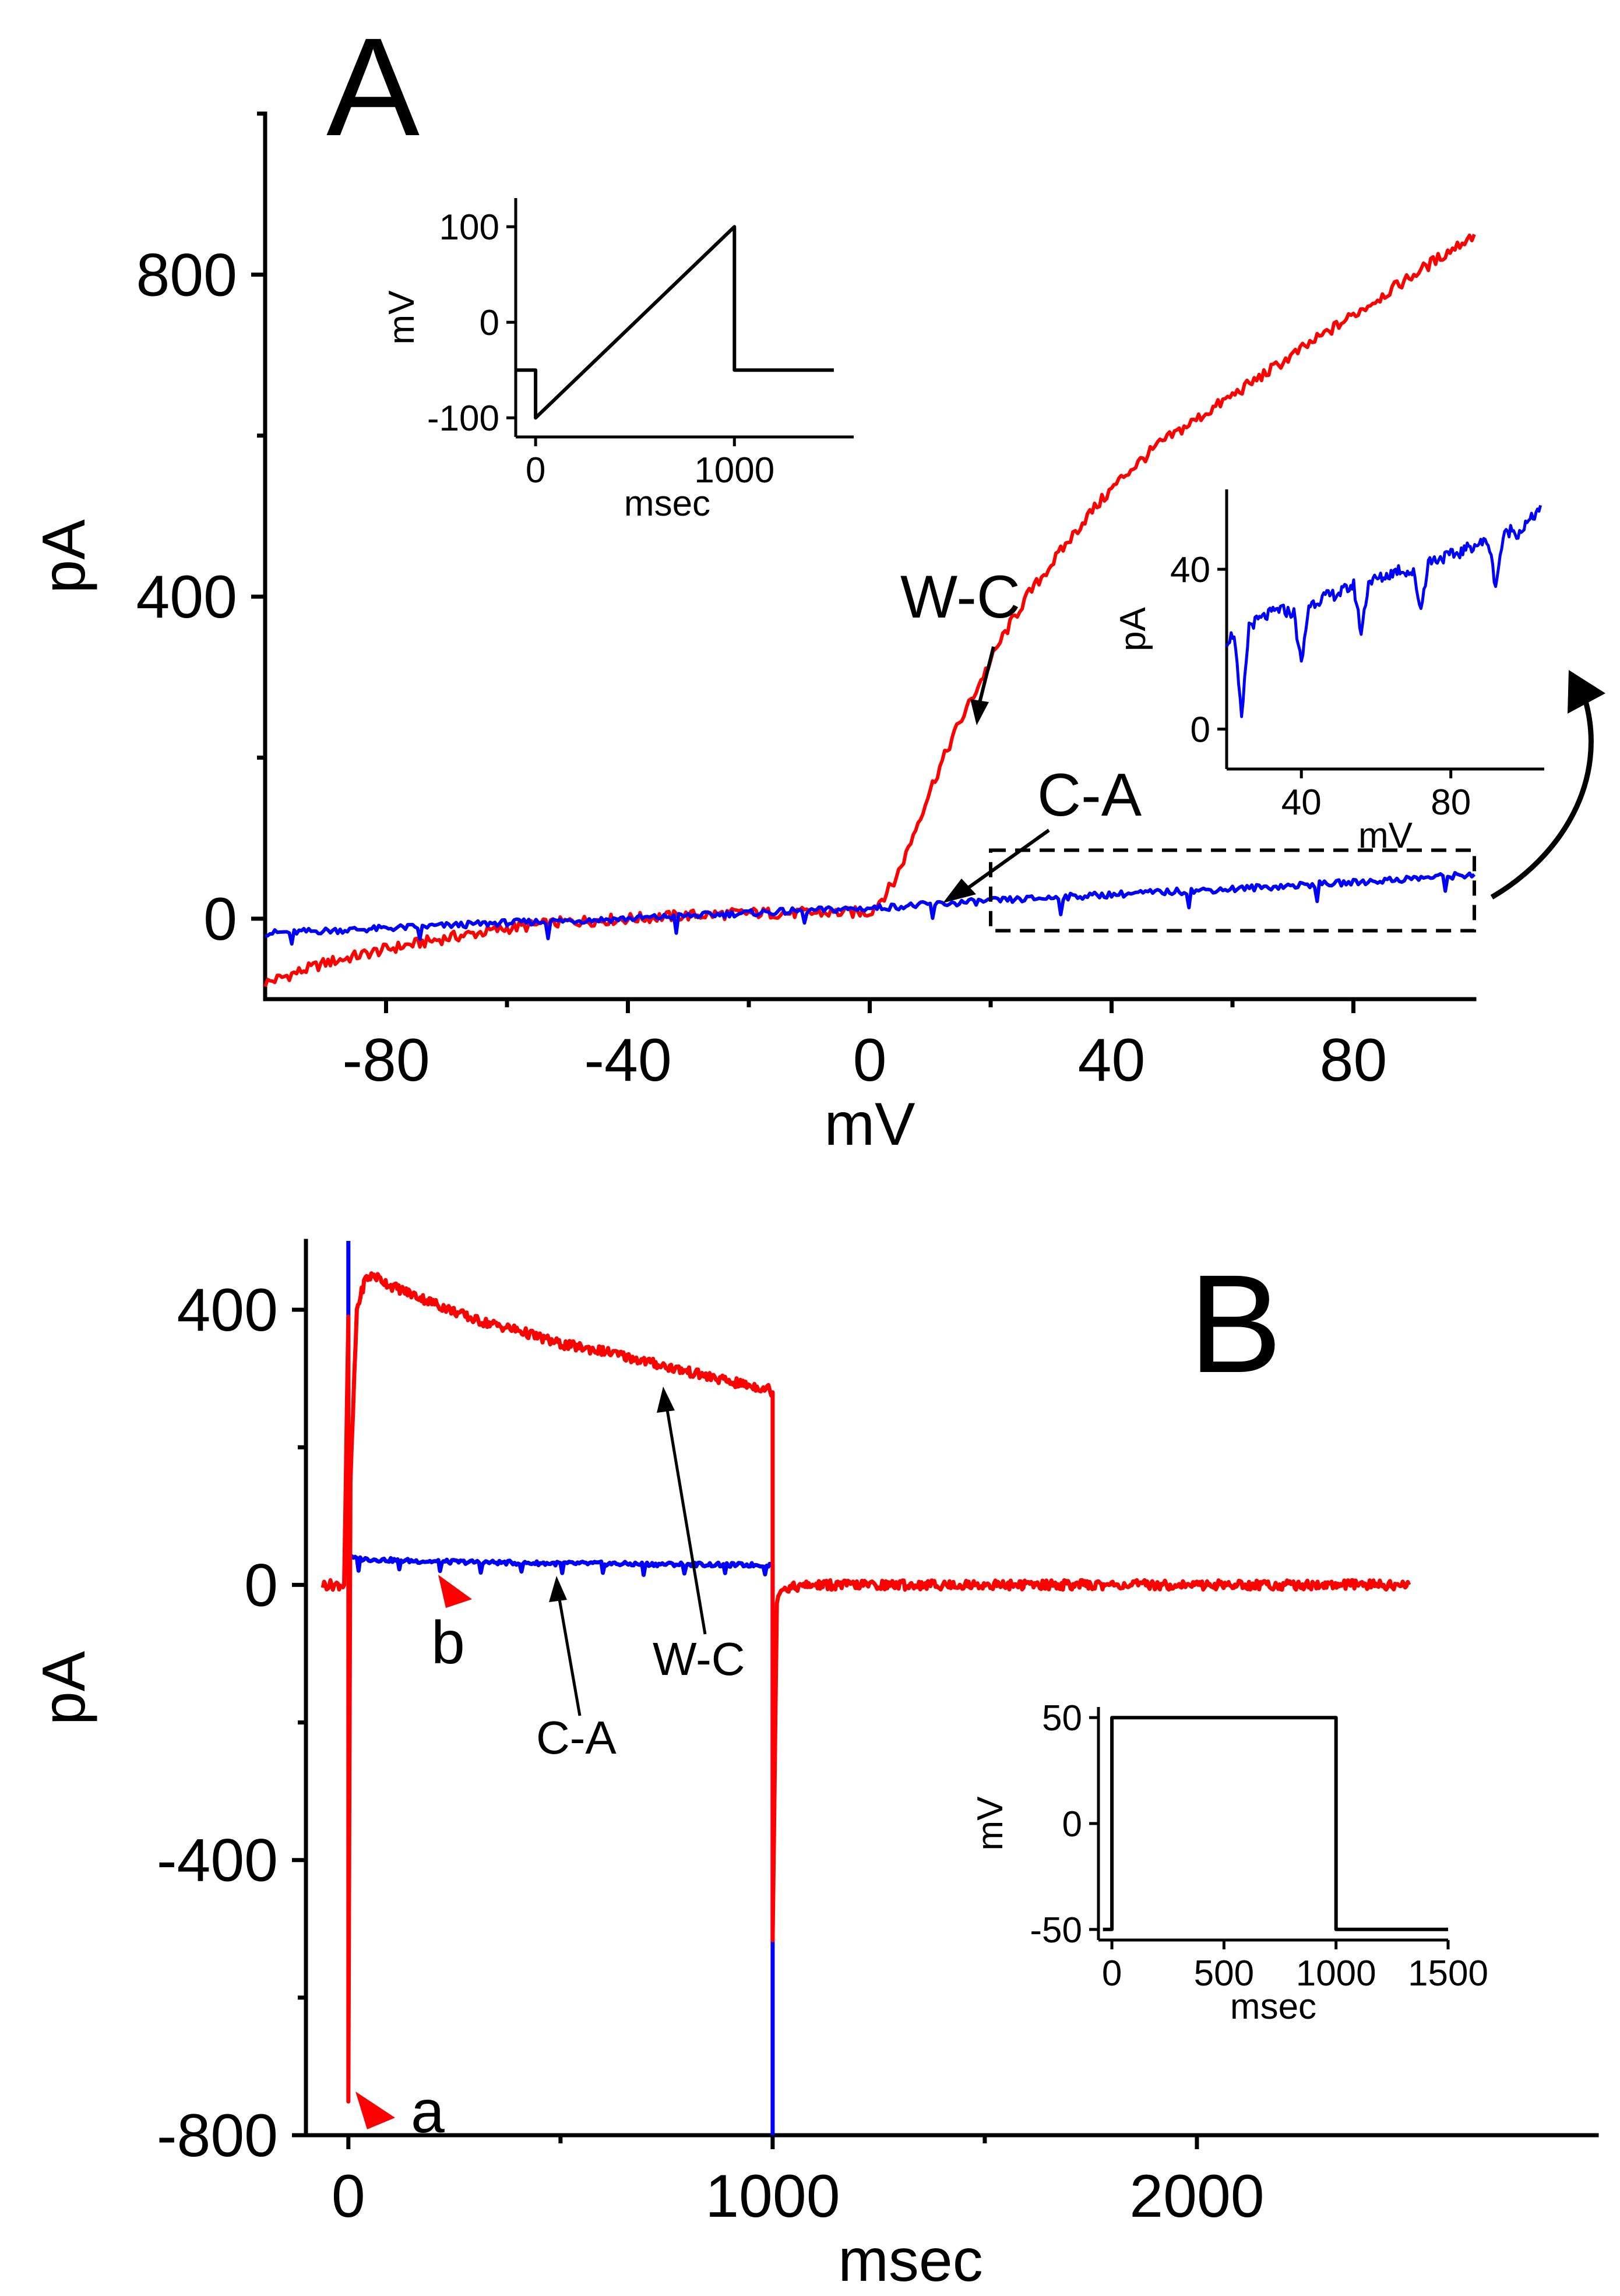  I want to click on y-tick-label: 100, so click(469, 227).